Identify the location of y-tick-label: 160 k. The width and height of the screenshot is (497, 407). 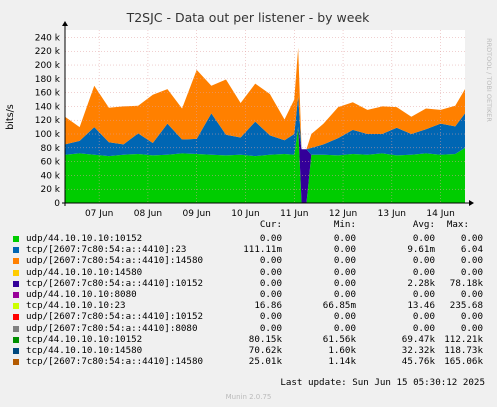
(48, 94).